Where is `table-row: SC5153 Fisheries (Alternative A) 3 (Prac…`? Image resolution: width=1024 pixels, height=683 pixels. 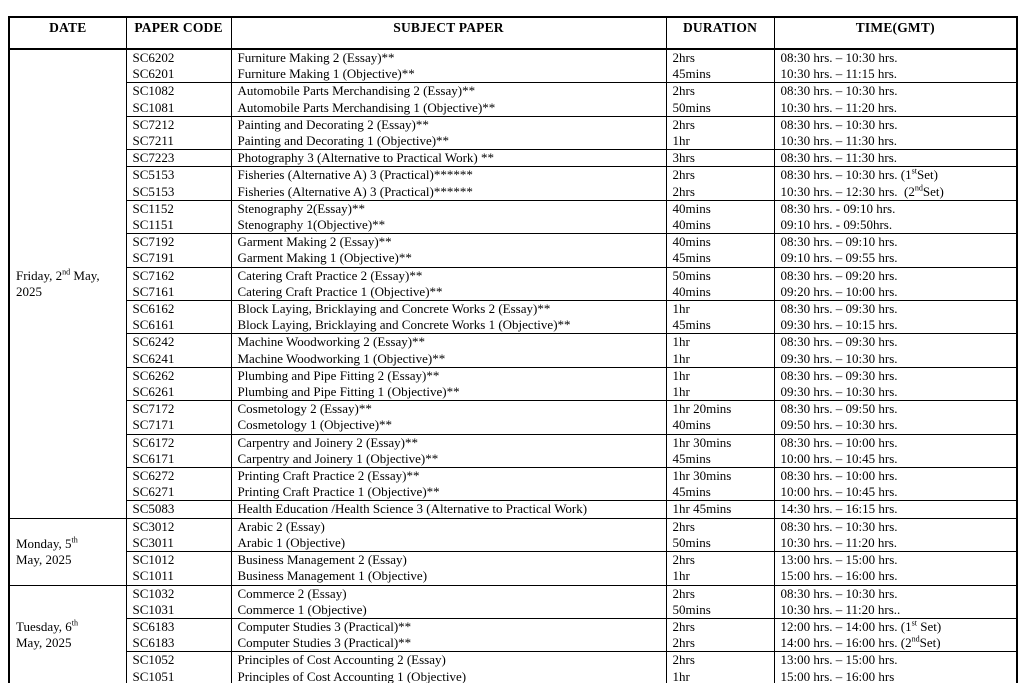
table-row: SC5153 Fisheries (Alternative A) 3 (Prac… is located at coordinates (513, 192).